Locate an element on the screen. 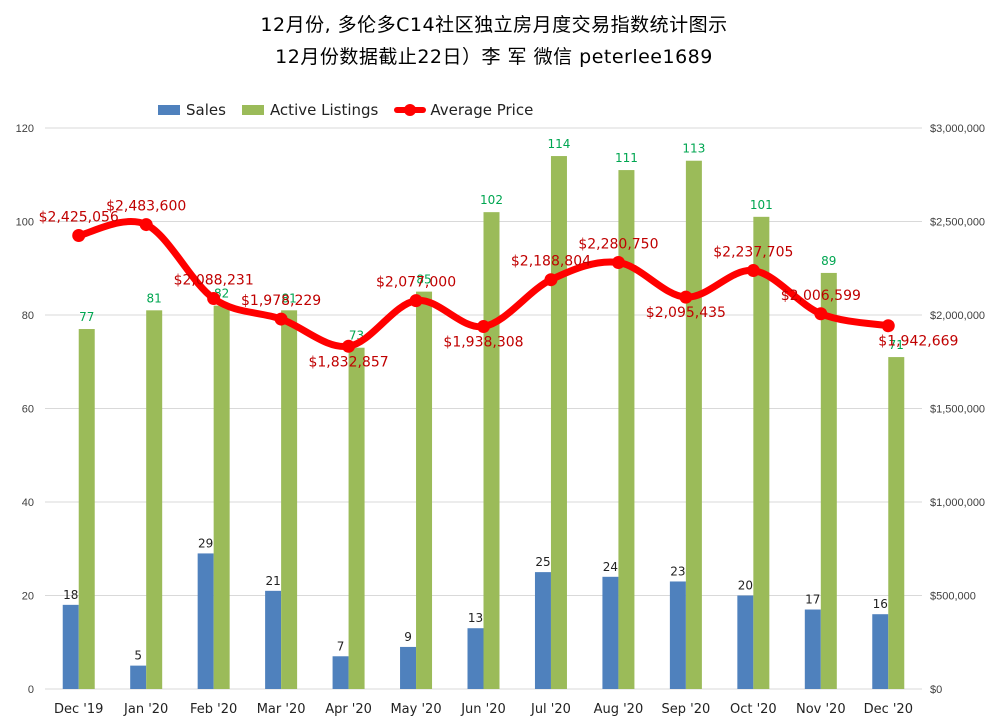  x-axis-tick-label: Jun '20 is located at coordinates (483, 709).